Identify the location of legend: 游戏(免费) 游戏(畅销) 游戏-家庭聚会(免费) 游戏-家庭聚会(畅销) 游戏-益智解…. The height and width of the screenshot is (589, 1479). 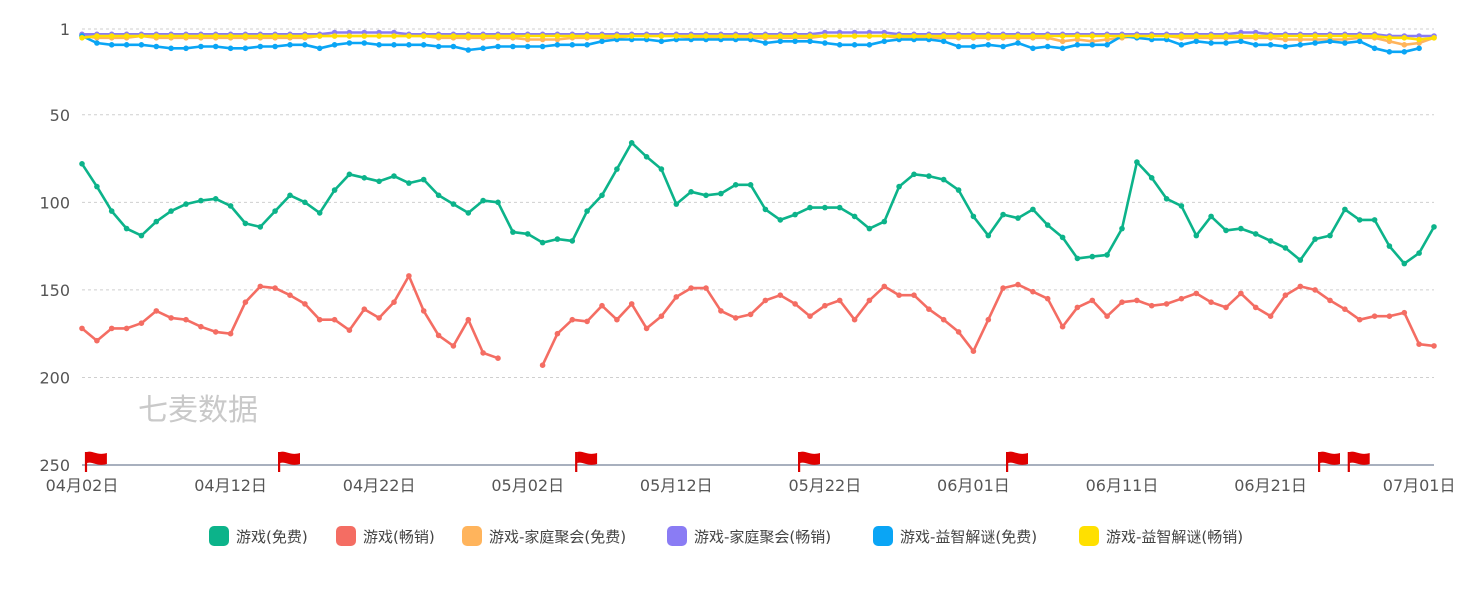
(726, 536).